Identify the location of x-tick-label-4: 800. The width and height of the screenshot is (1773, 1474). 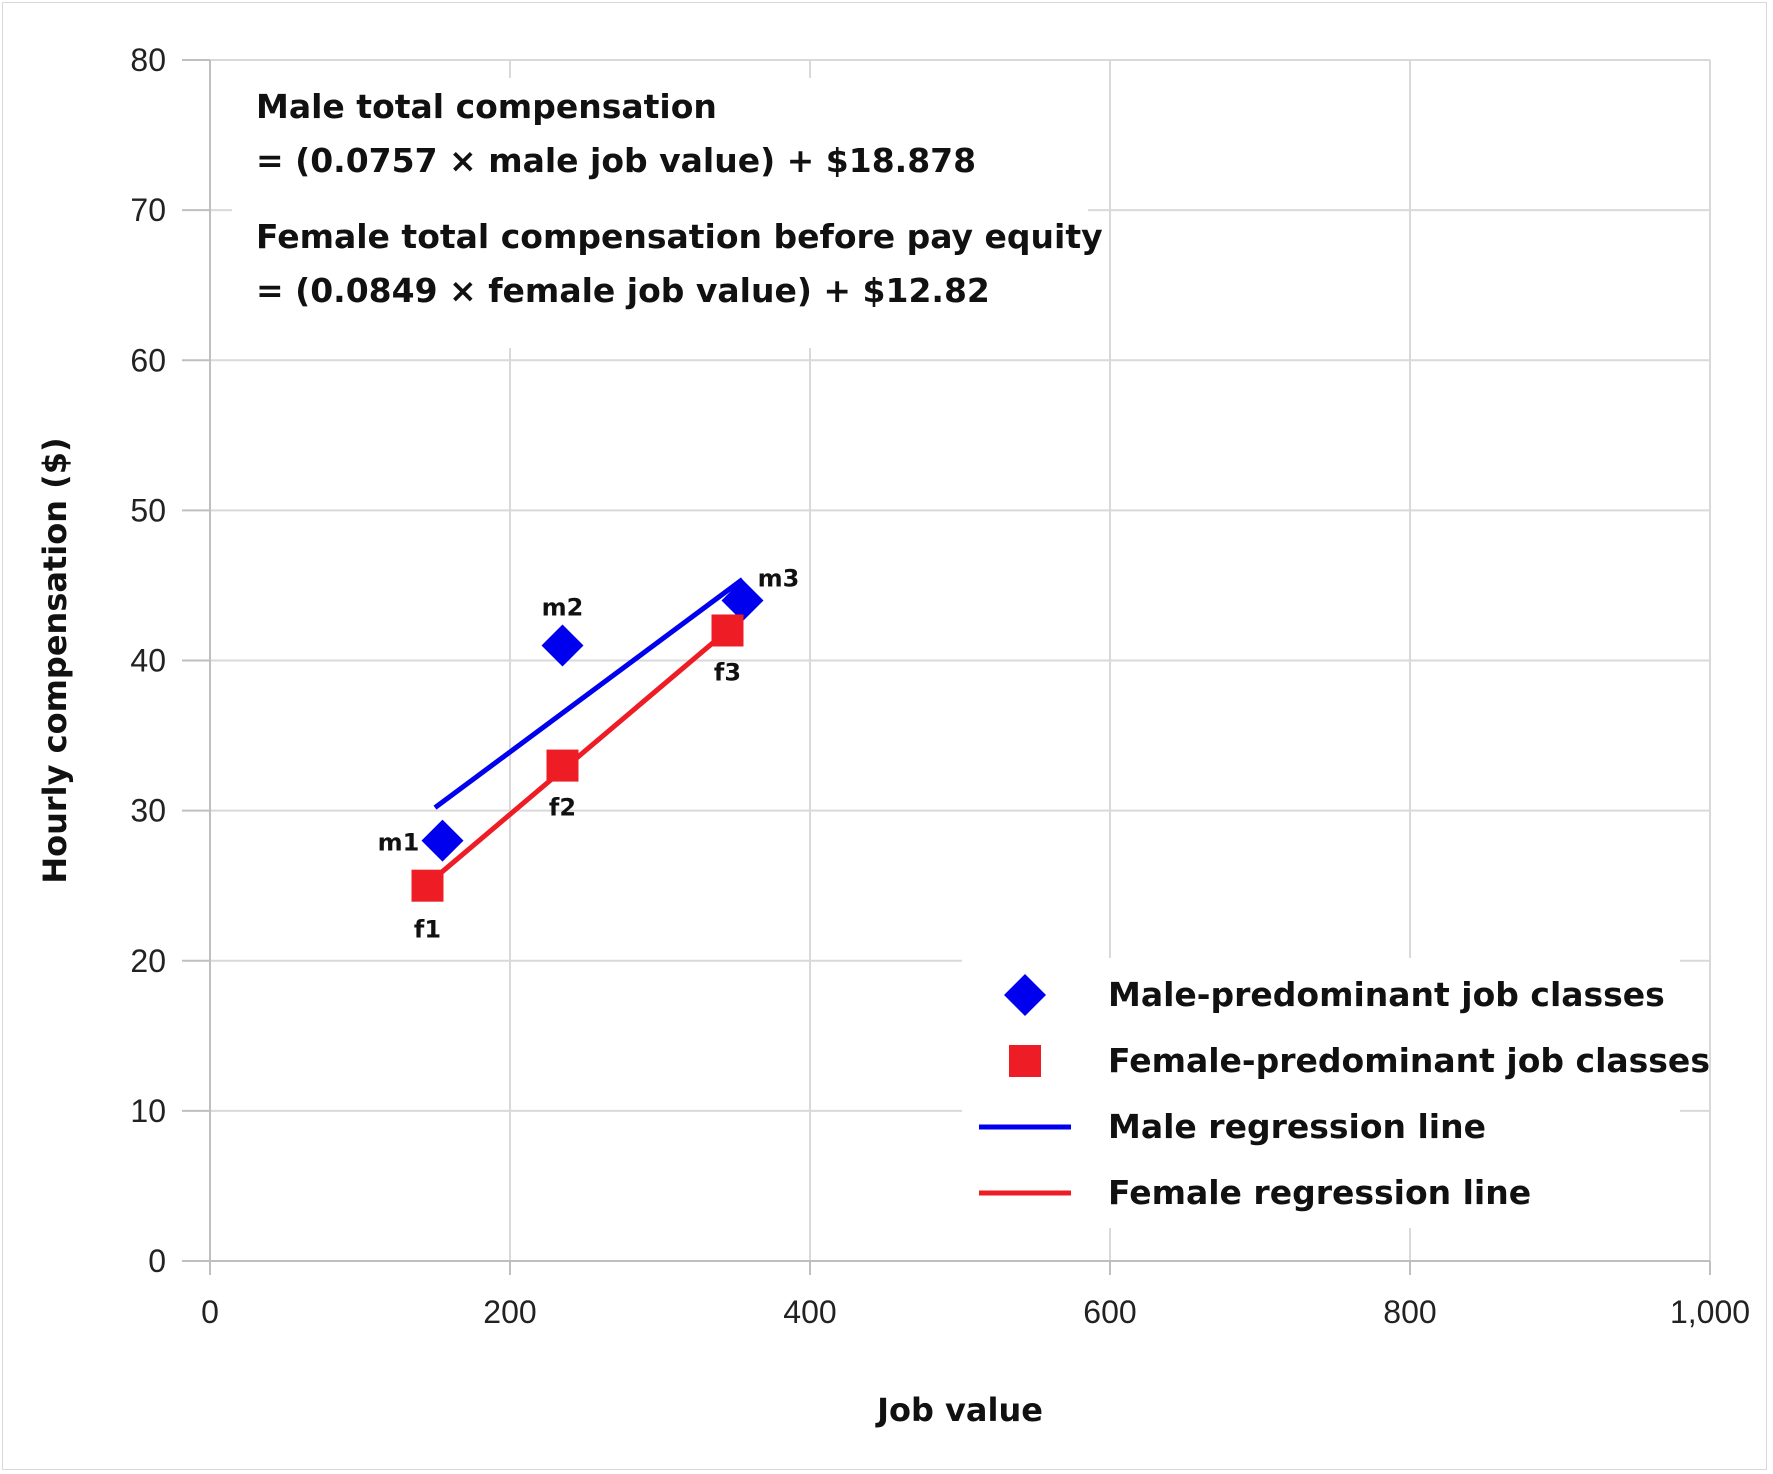
(1409, 1312).